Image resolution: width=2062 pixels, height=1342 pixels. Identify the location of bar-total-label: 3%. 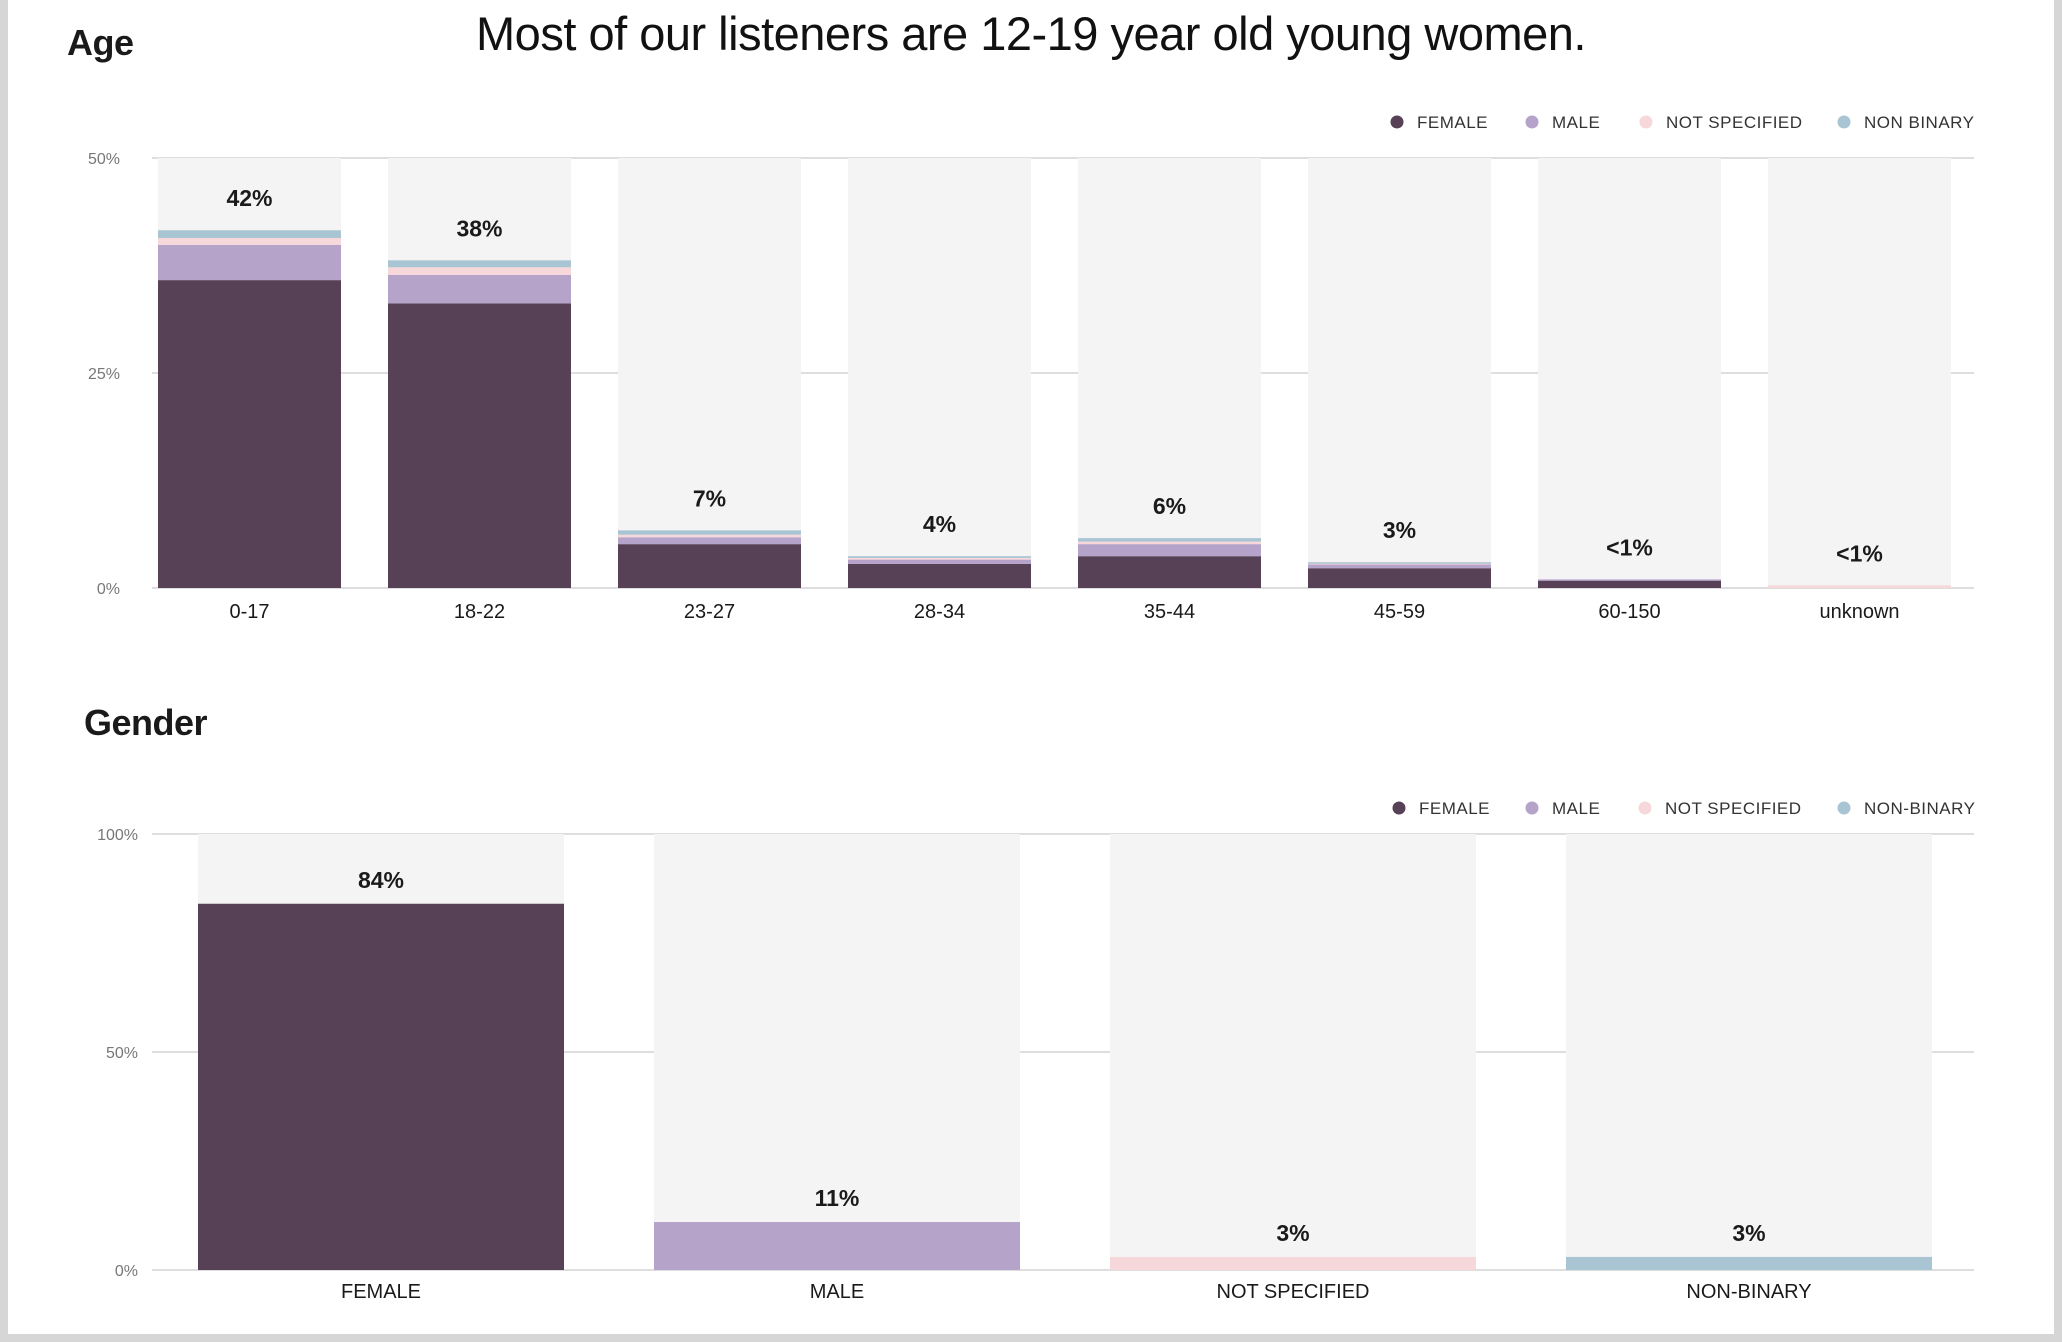
(1399, 530).